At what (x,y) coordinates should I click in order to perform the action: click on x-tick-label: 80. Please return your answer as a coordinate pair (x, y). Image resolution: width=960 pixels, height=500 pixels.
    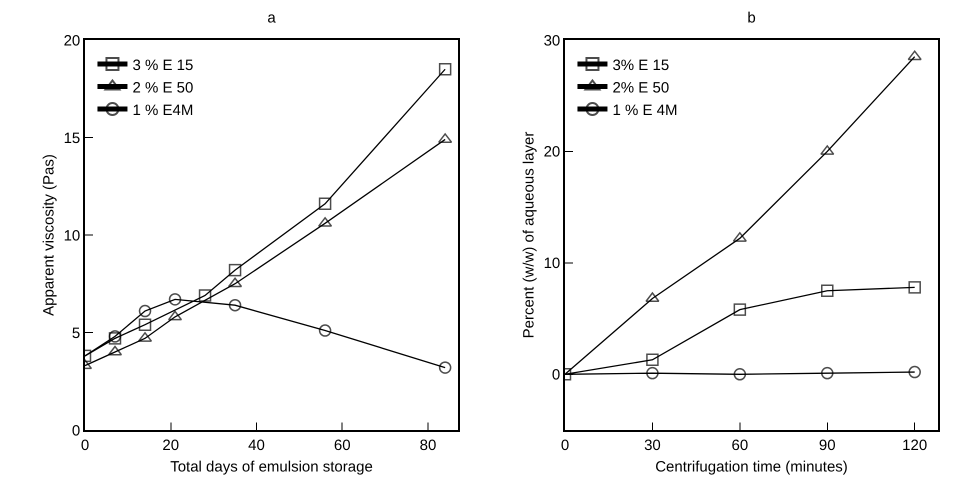
    Looking at the image, I should click on (428, 445).